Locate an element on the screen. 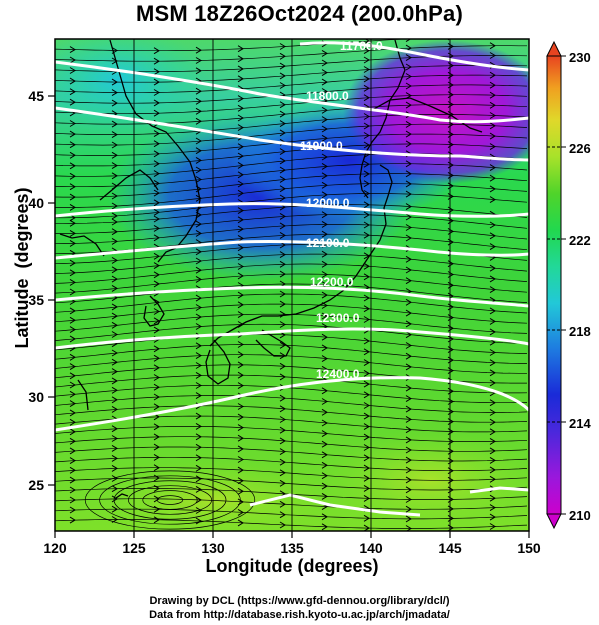  contour-label: 12100.0 is located at coordinates (328, 243).